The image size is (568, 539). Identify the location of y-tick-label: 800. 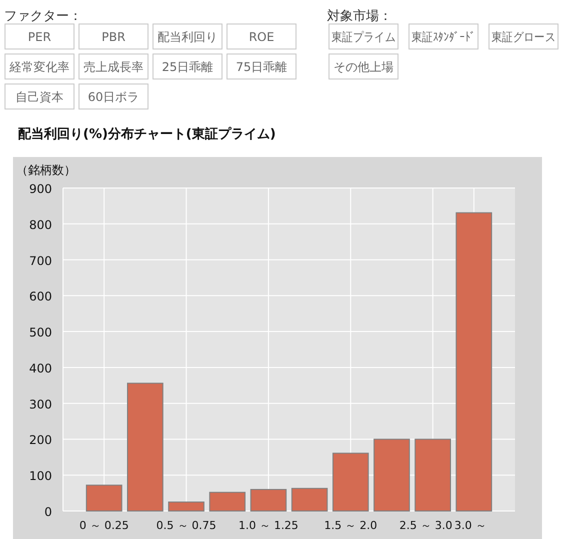
(40, 225).